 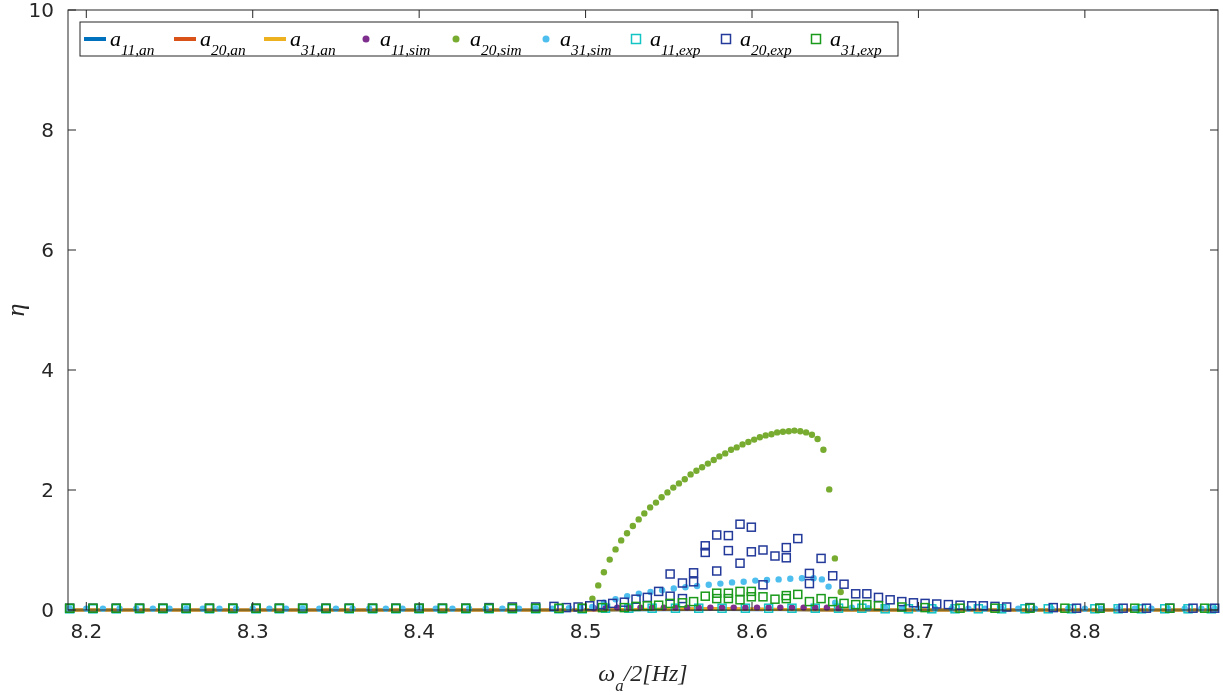 I want to click on x-tick-label: 8.2, so click(x=86, y=631).